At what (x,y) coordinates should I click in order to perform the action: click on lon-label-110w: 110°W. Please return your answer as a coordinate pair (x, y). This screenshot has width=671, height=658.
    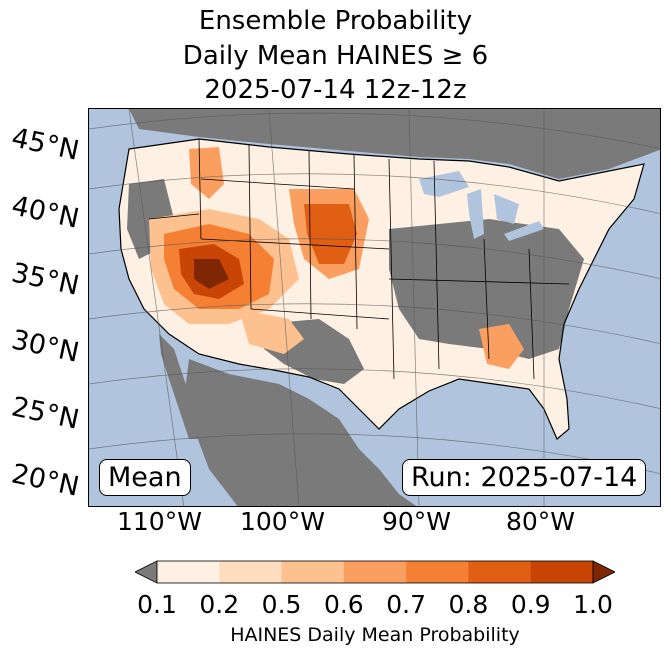
    Looking at the image, I should click on (159, 521).